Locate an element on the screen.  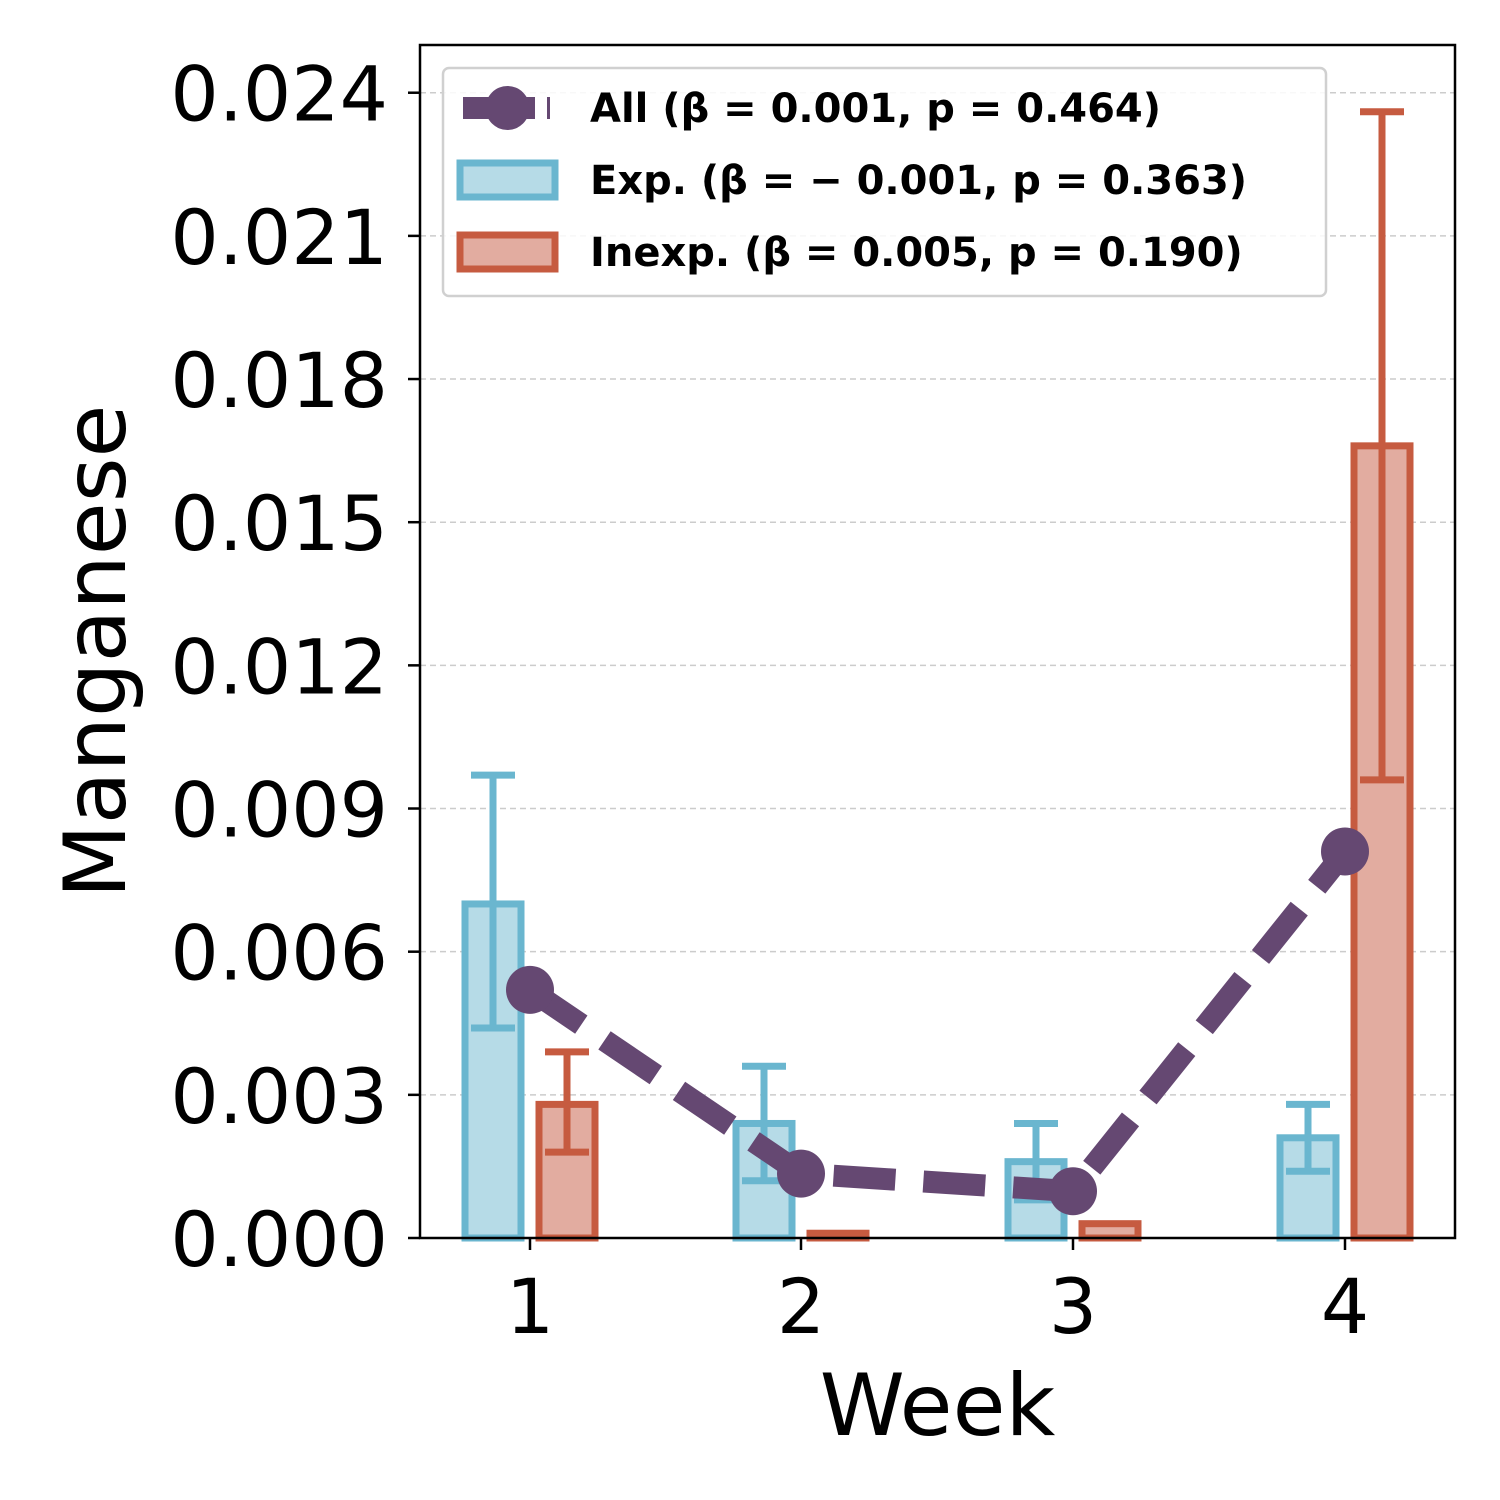
legend-label: Exp. (β = − 0.001, p = 0.363) is located at coordinates (918, 181).